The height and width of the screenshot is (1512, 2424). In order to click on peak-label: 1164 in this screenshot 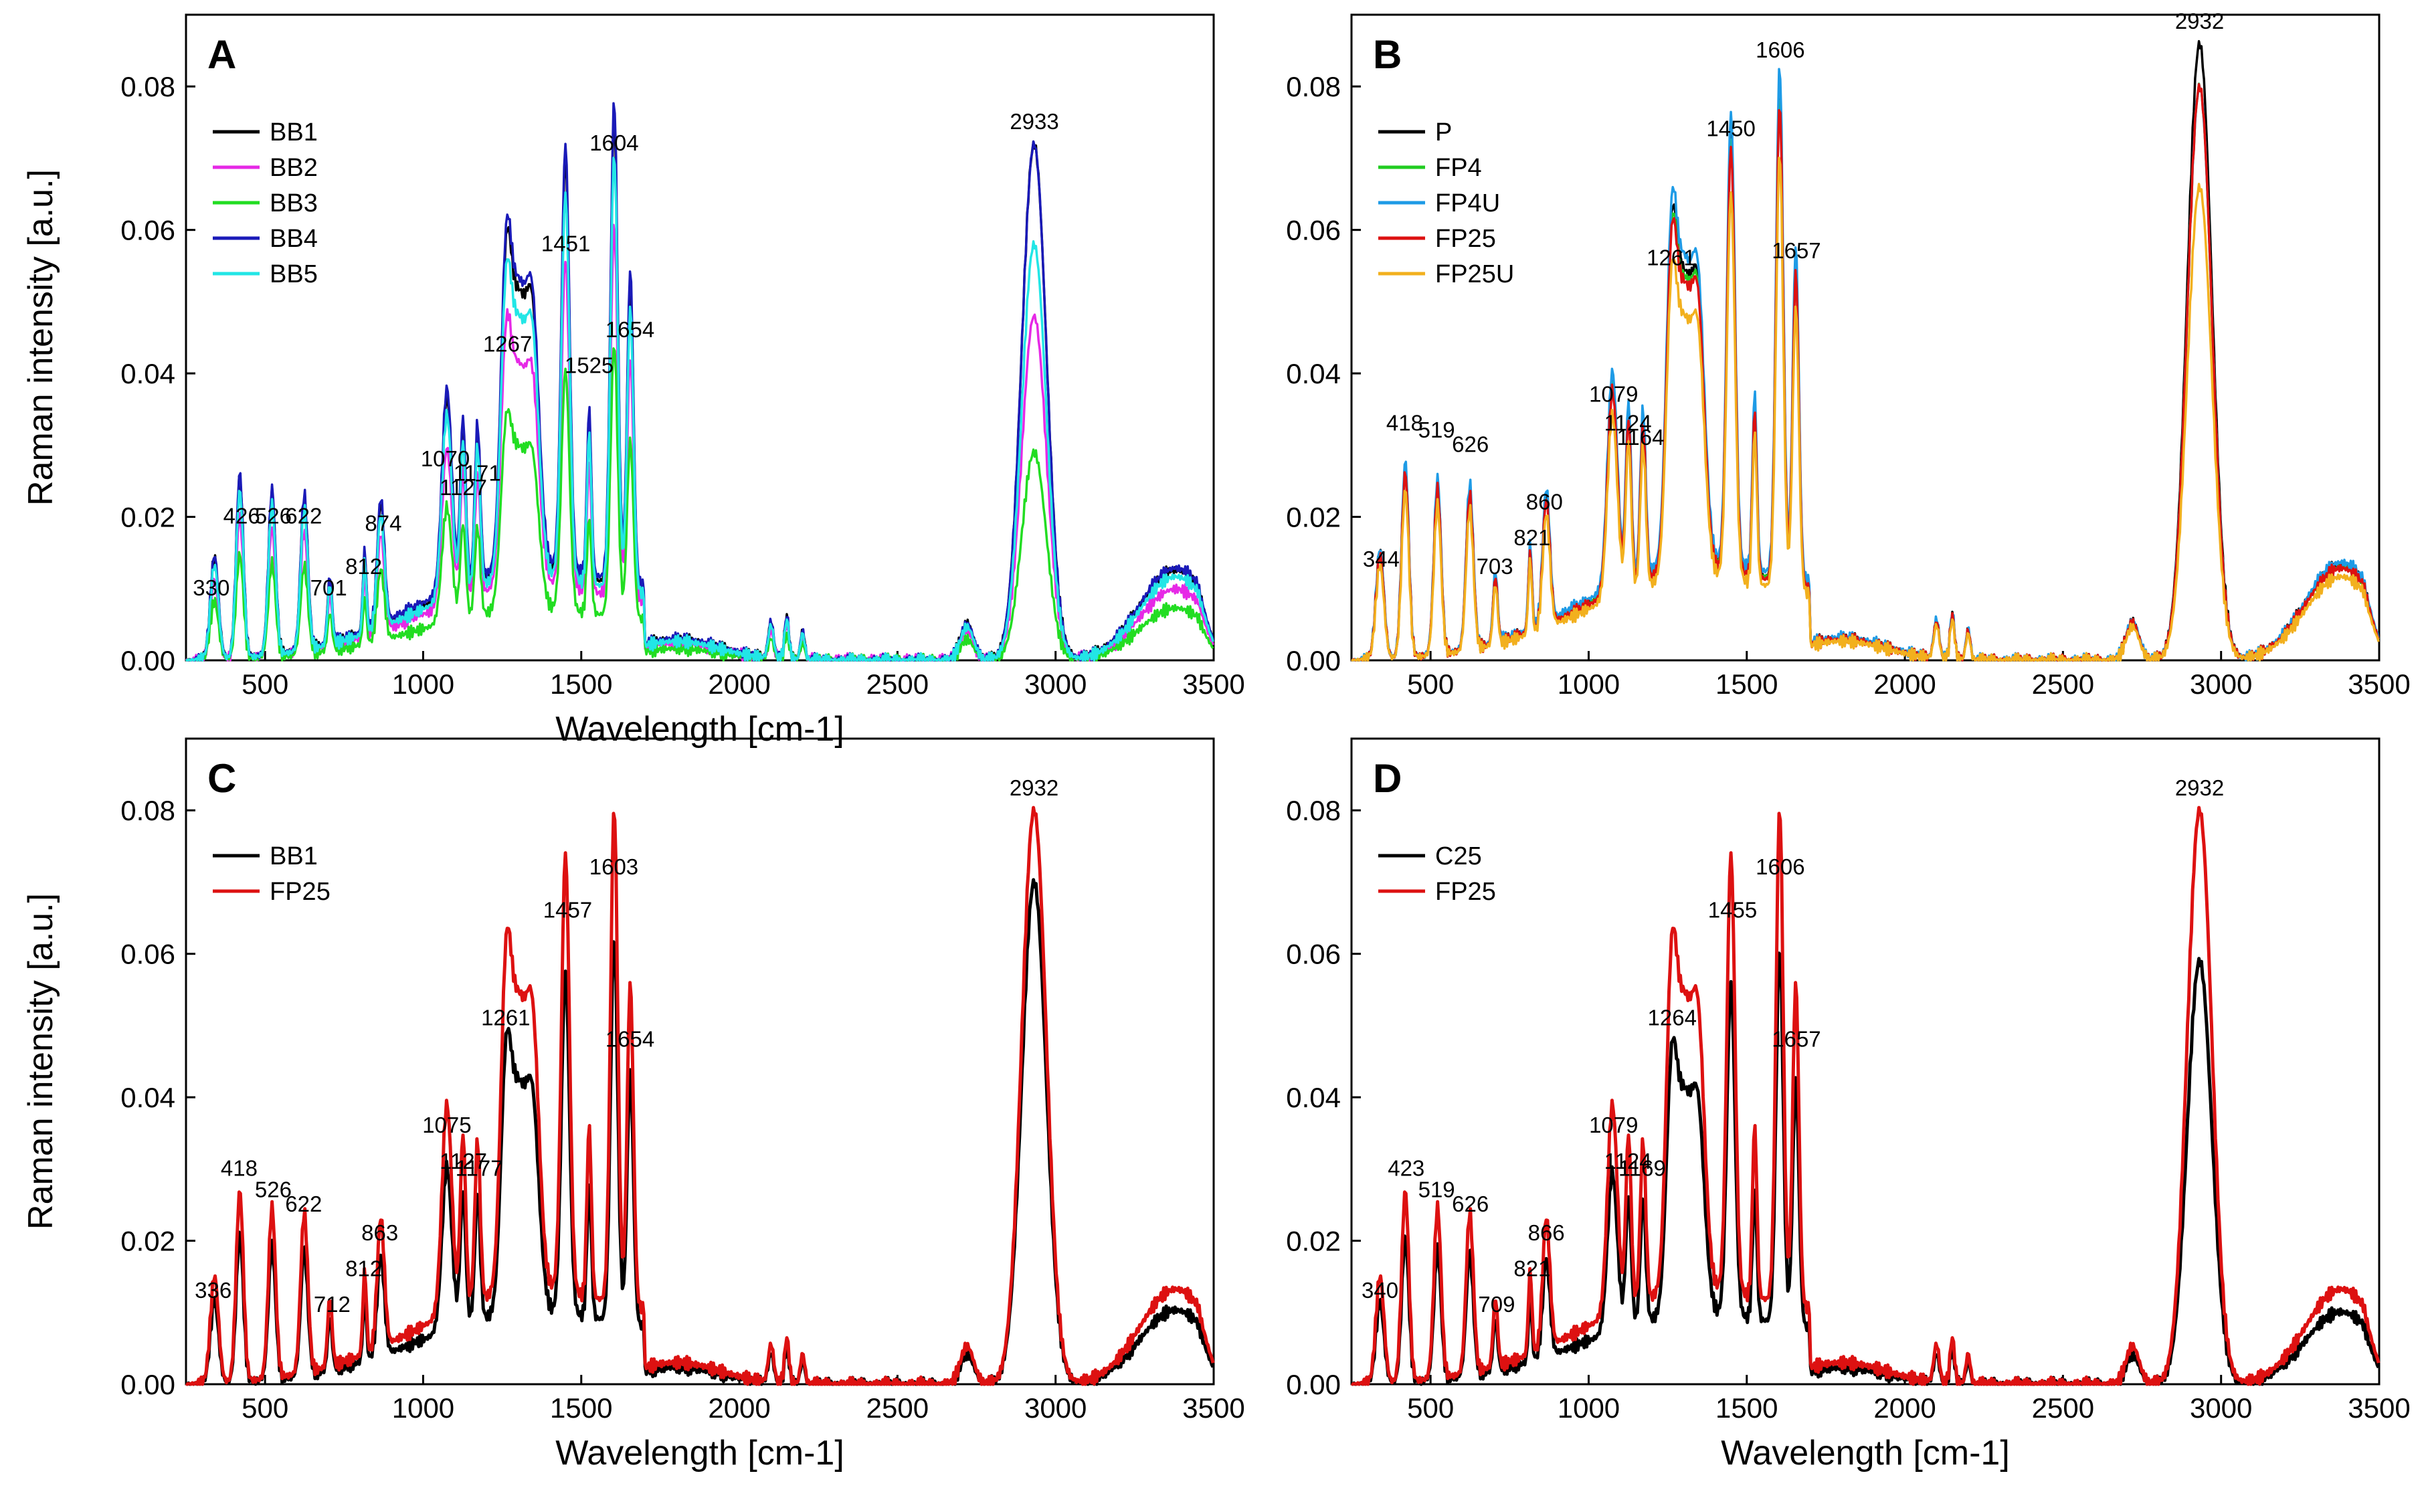, I will do `click(1640, 437)`.